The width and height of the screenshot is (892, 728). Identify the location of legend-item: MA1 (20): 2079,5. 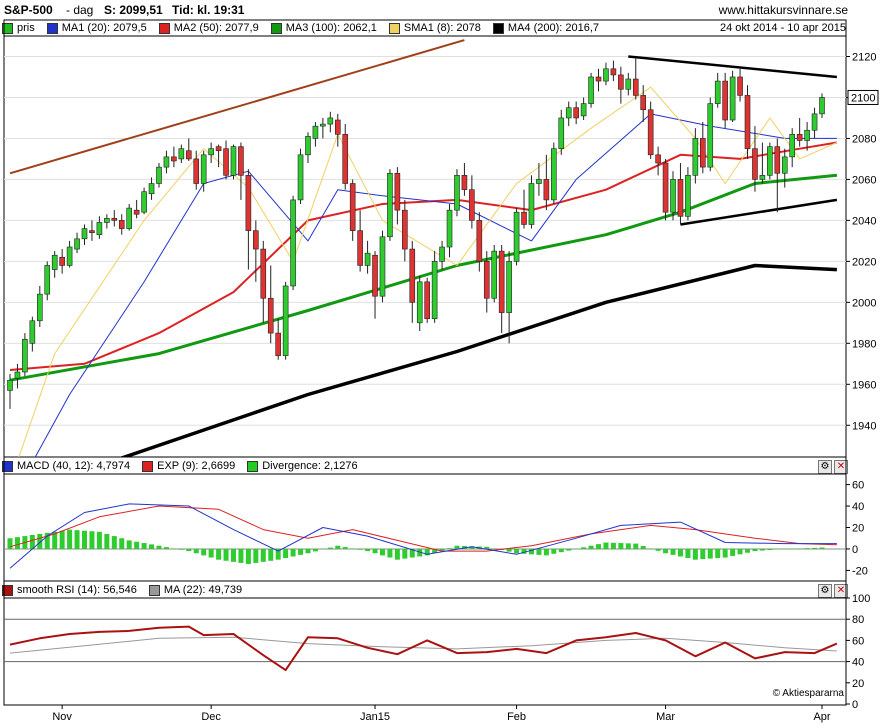
(96, 28).